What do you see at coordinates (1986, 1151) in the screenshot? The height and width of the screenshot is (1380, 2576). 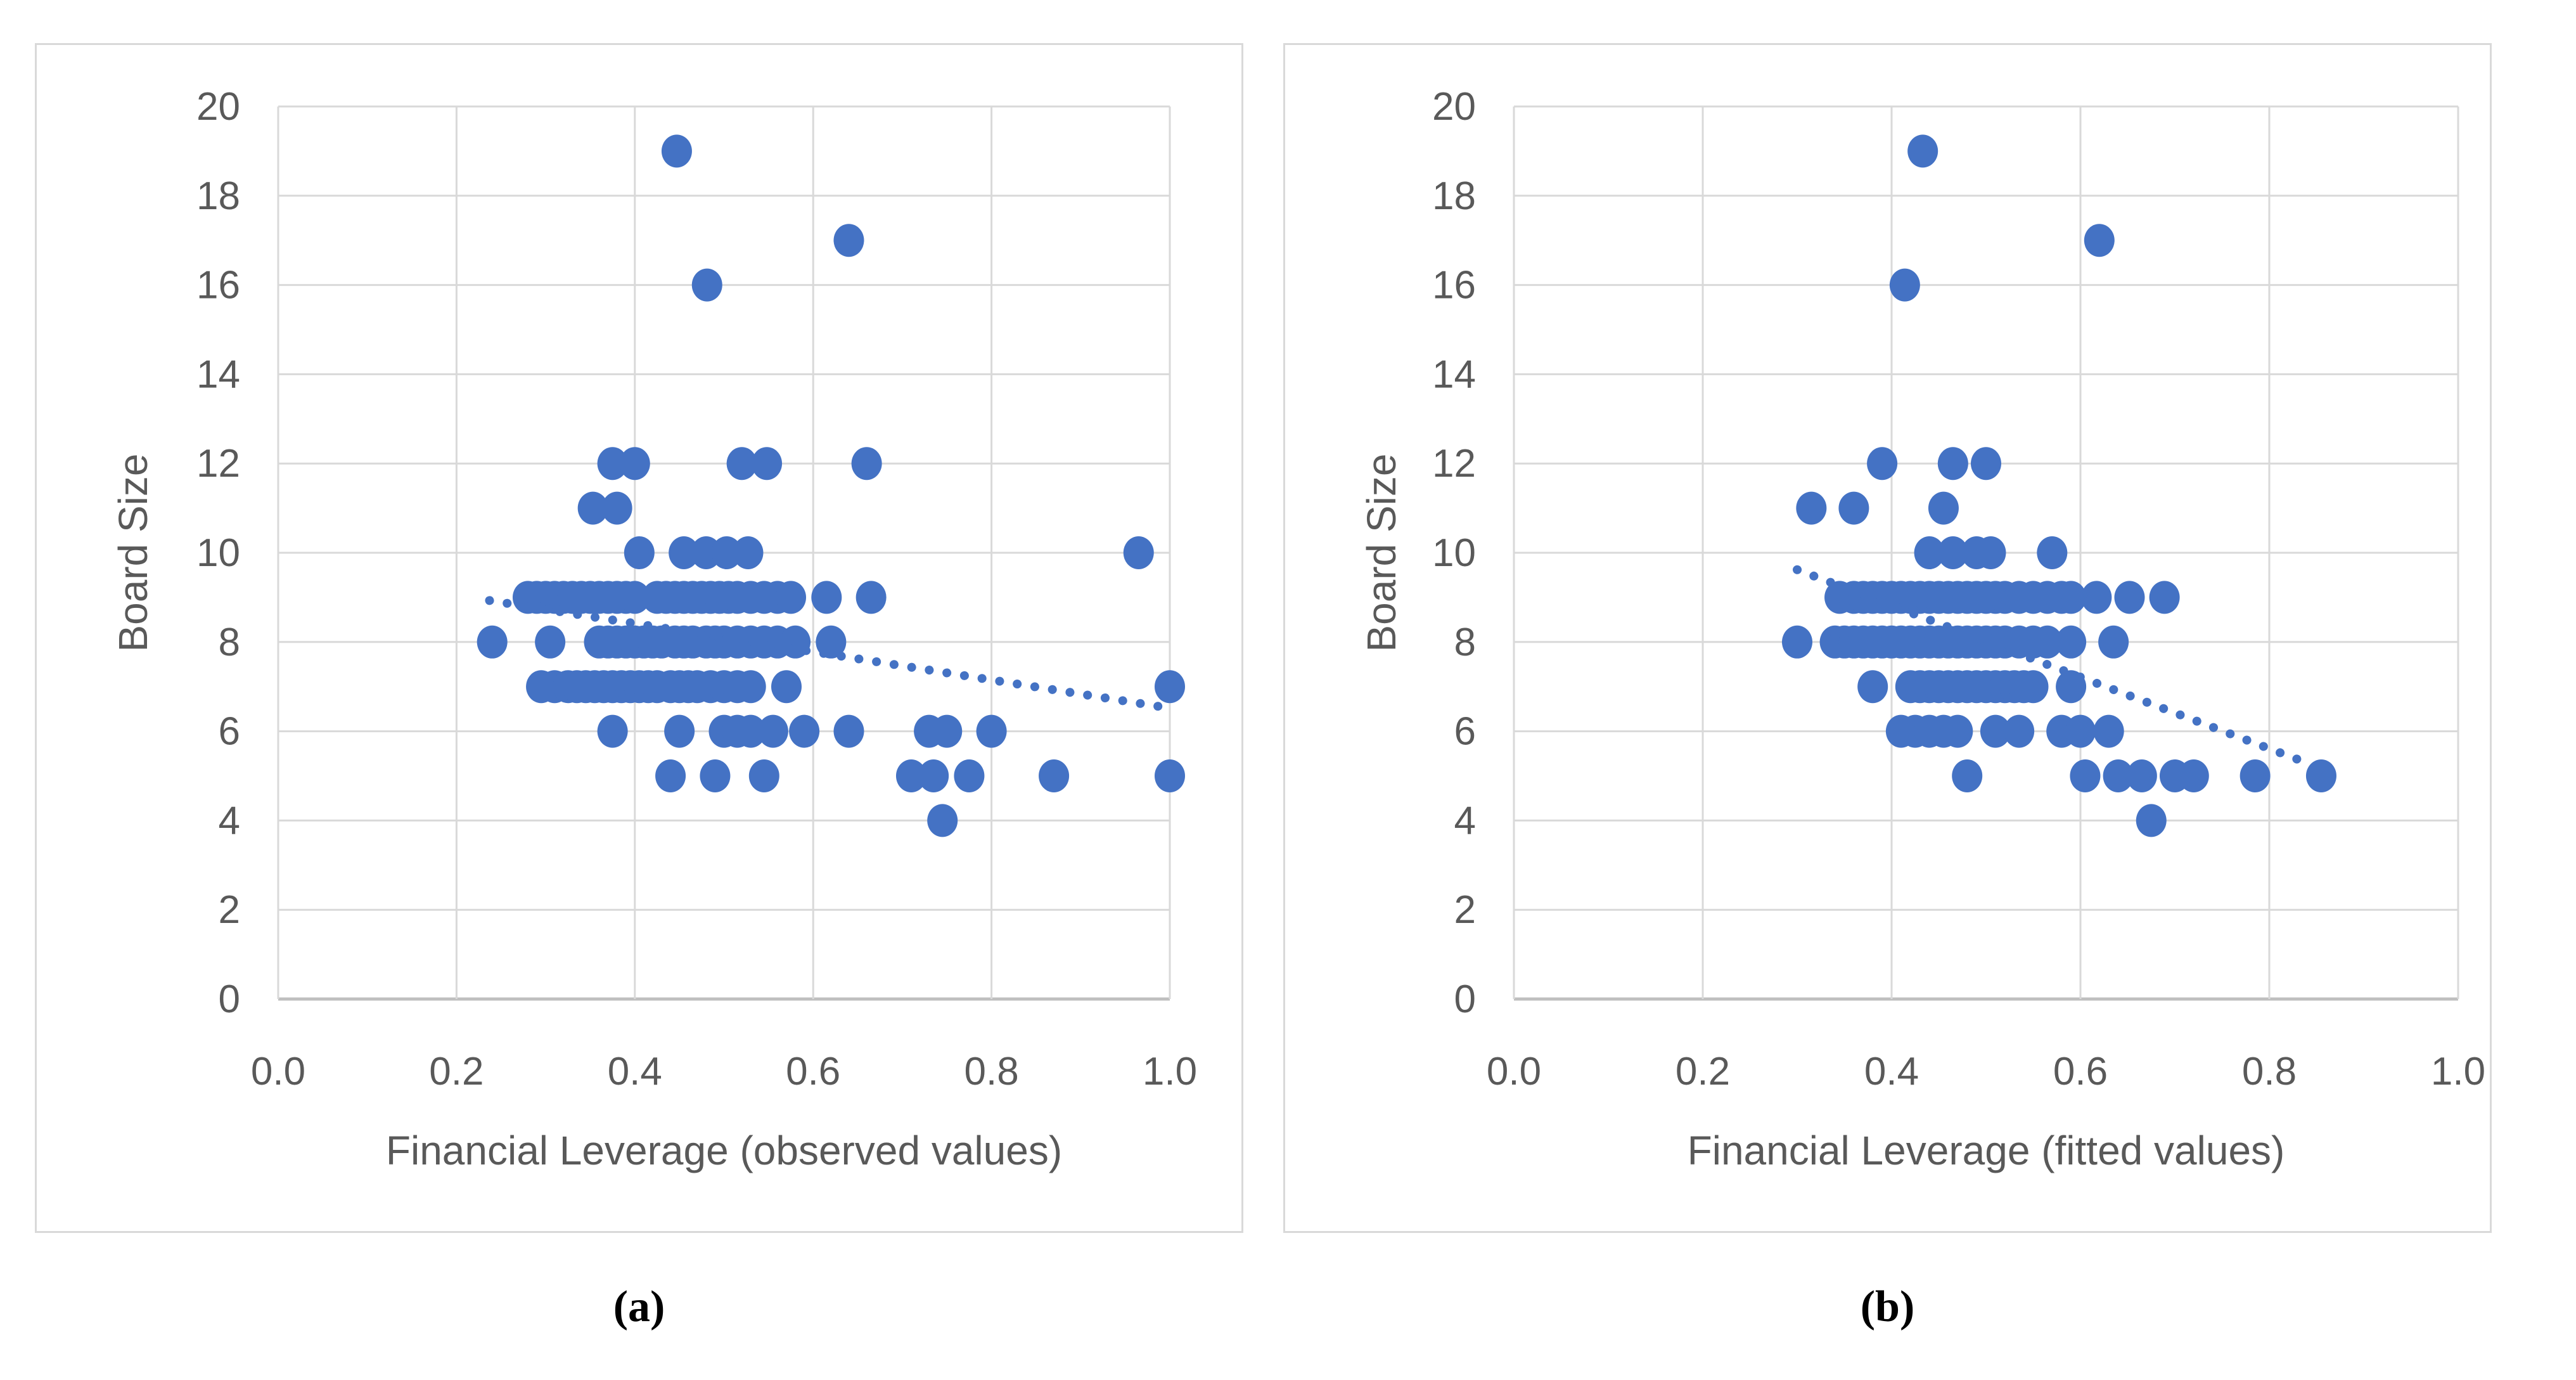 I see `x-axis-title: Financial Leverage (fitted values)` at bounding box center [1986, 1151].